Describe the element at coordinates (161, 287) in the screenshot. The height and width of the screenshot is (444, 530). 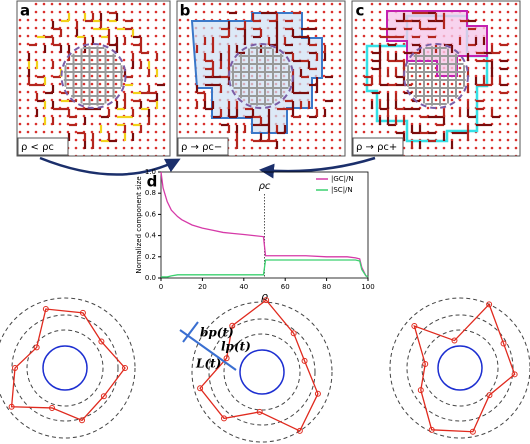
I see `x-tick-label: 0` at that location.